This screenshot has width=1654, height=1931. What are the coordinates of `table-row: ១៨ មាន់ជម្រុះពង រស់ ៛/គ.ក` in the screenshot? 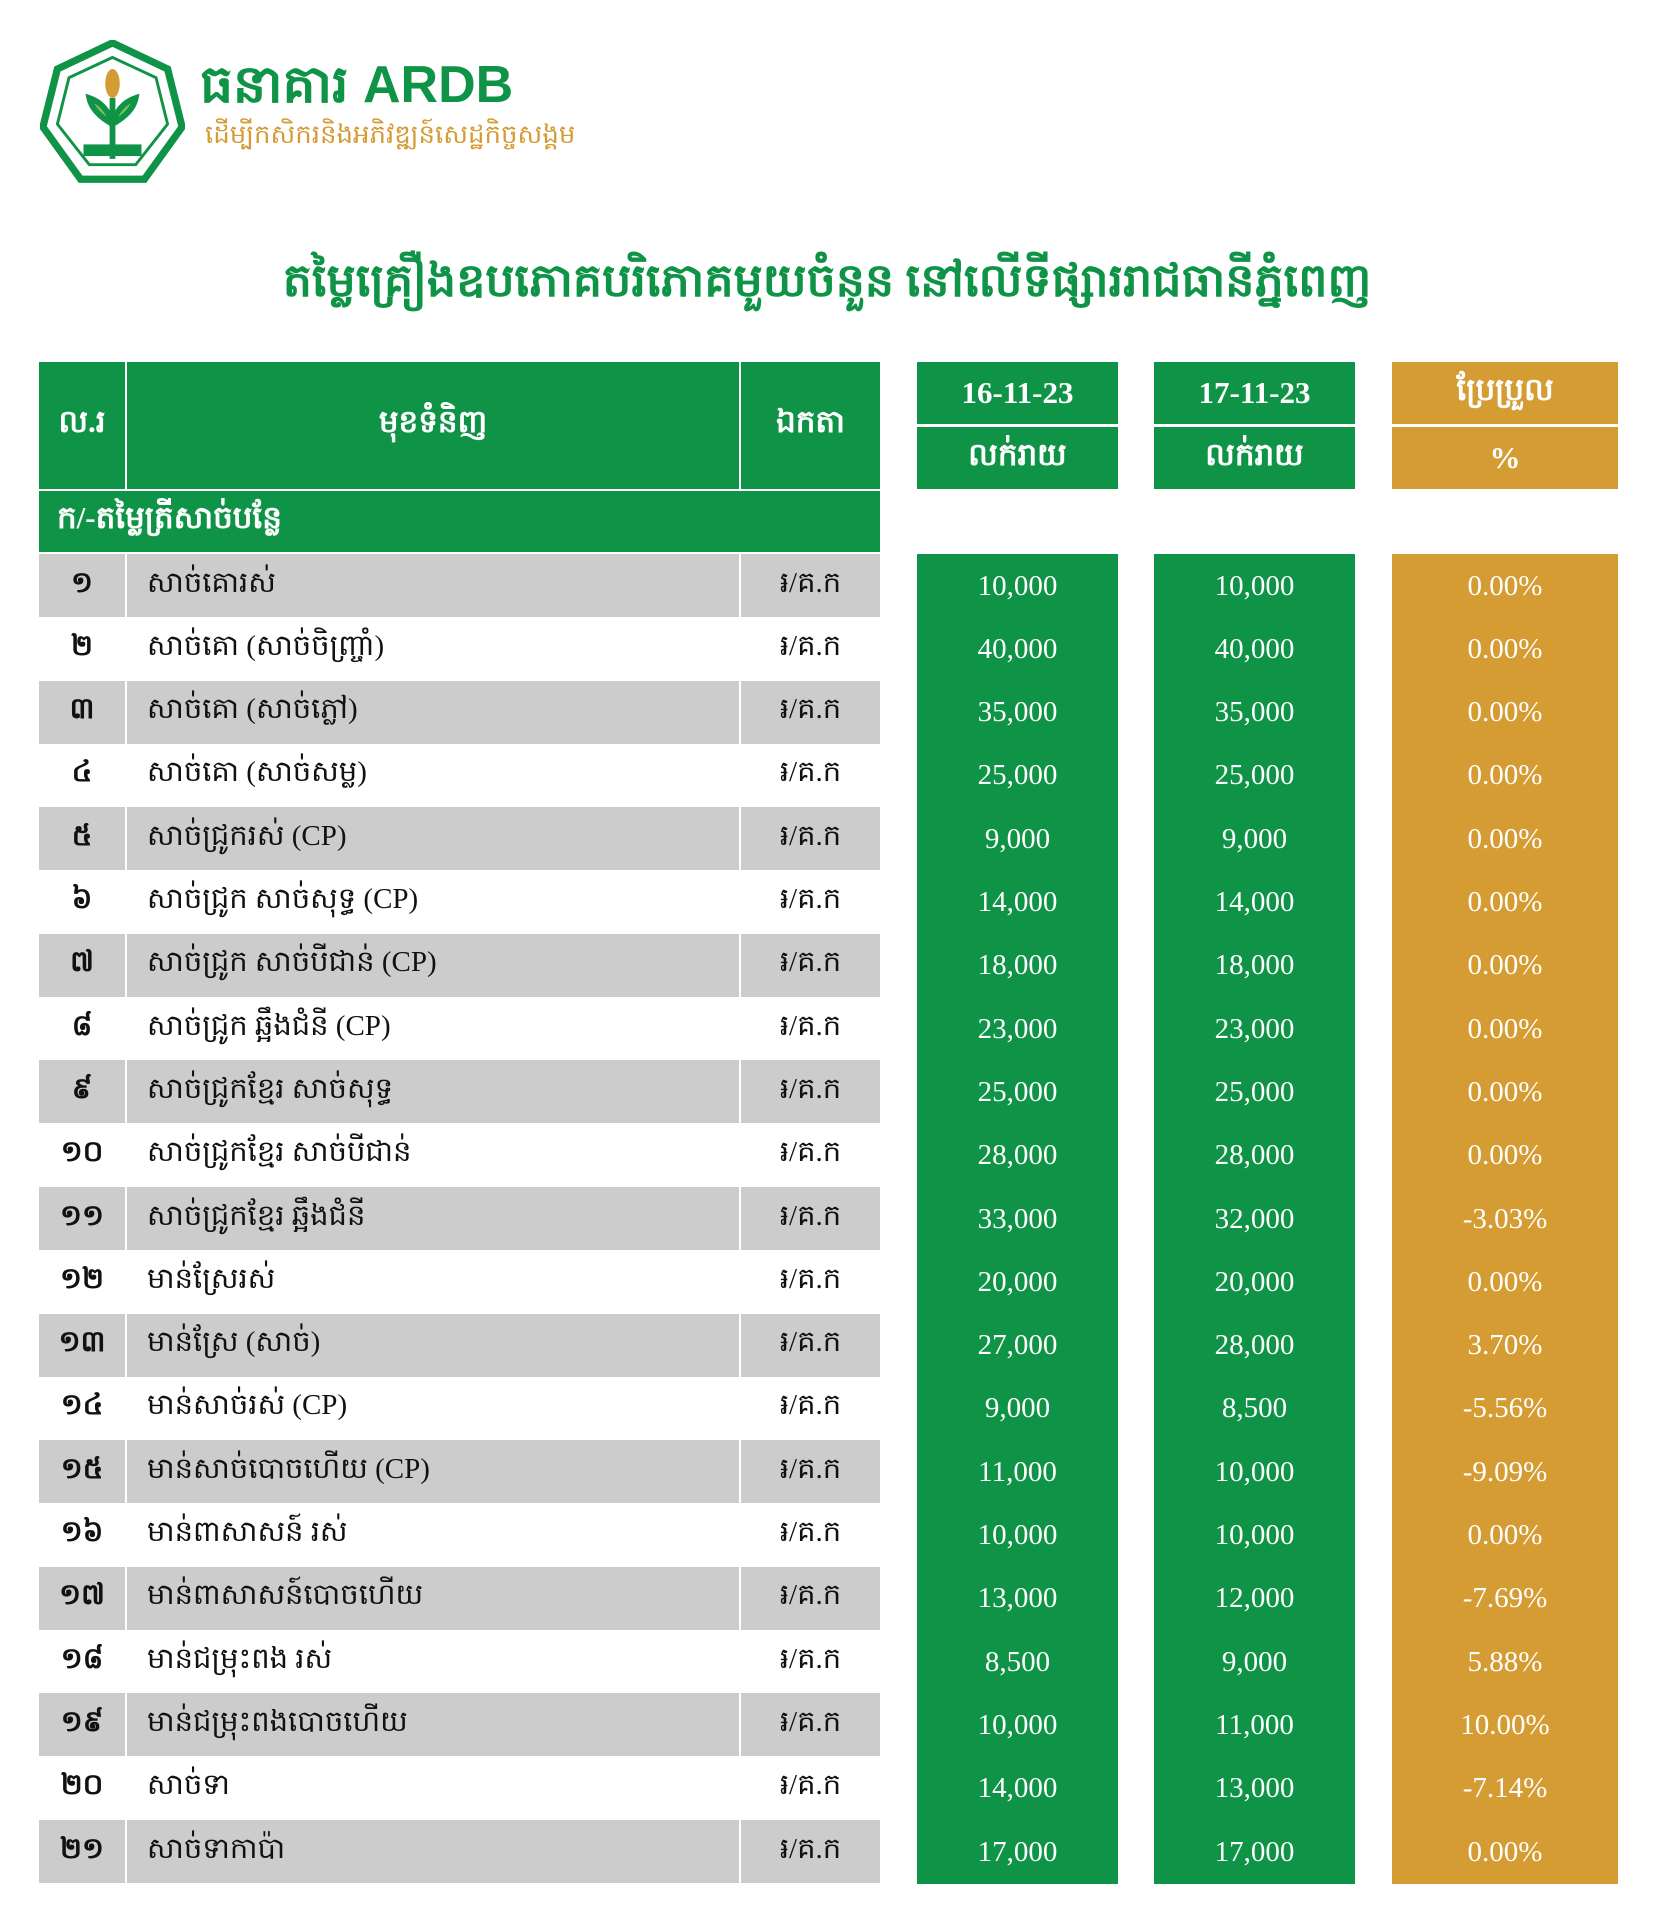 It's located at (459, 1662).